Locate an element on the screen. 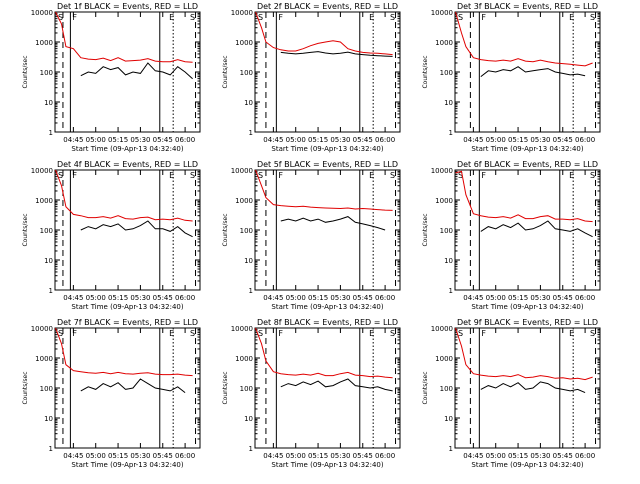 This screenshot has width=640, height=484. chart-title: Det 5f BLACK = Events, RED = LLD is located at coordinates (327, 164).